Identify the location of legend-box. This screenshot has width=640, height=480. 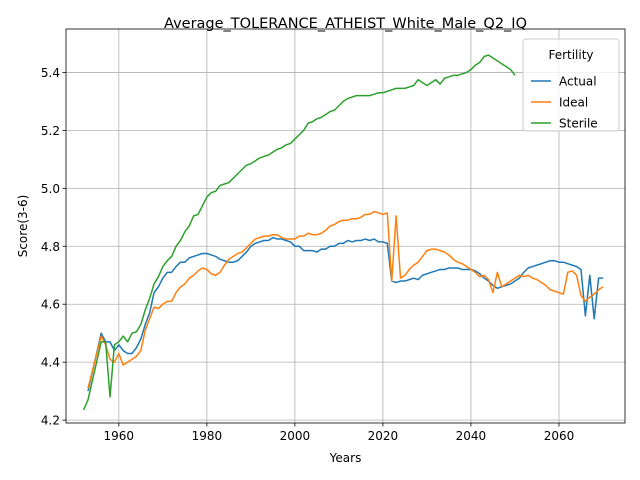
(571, 85).